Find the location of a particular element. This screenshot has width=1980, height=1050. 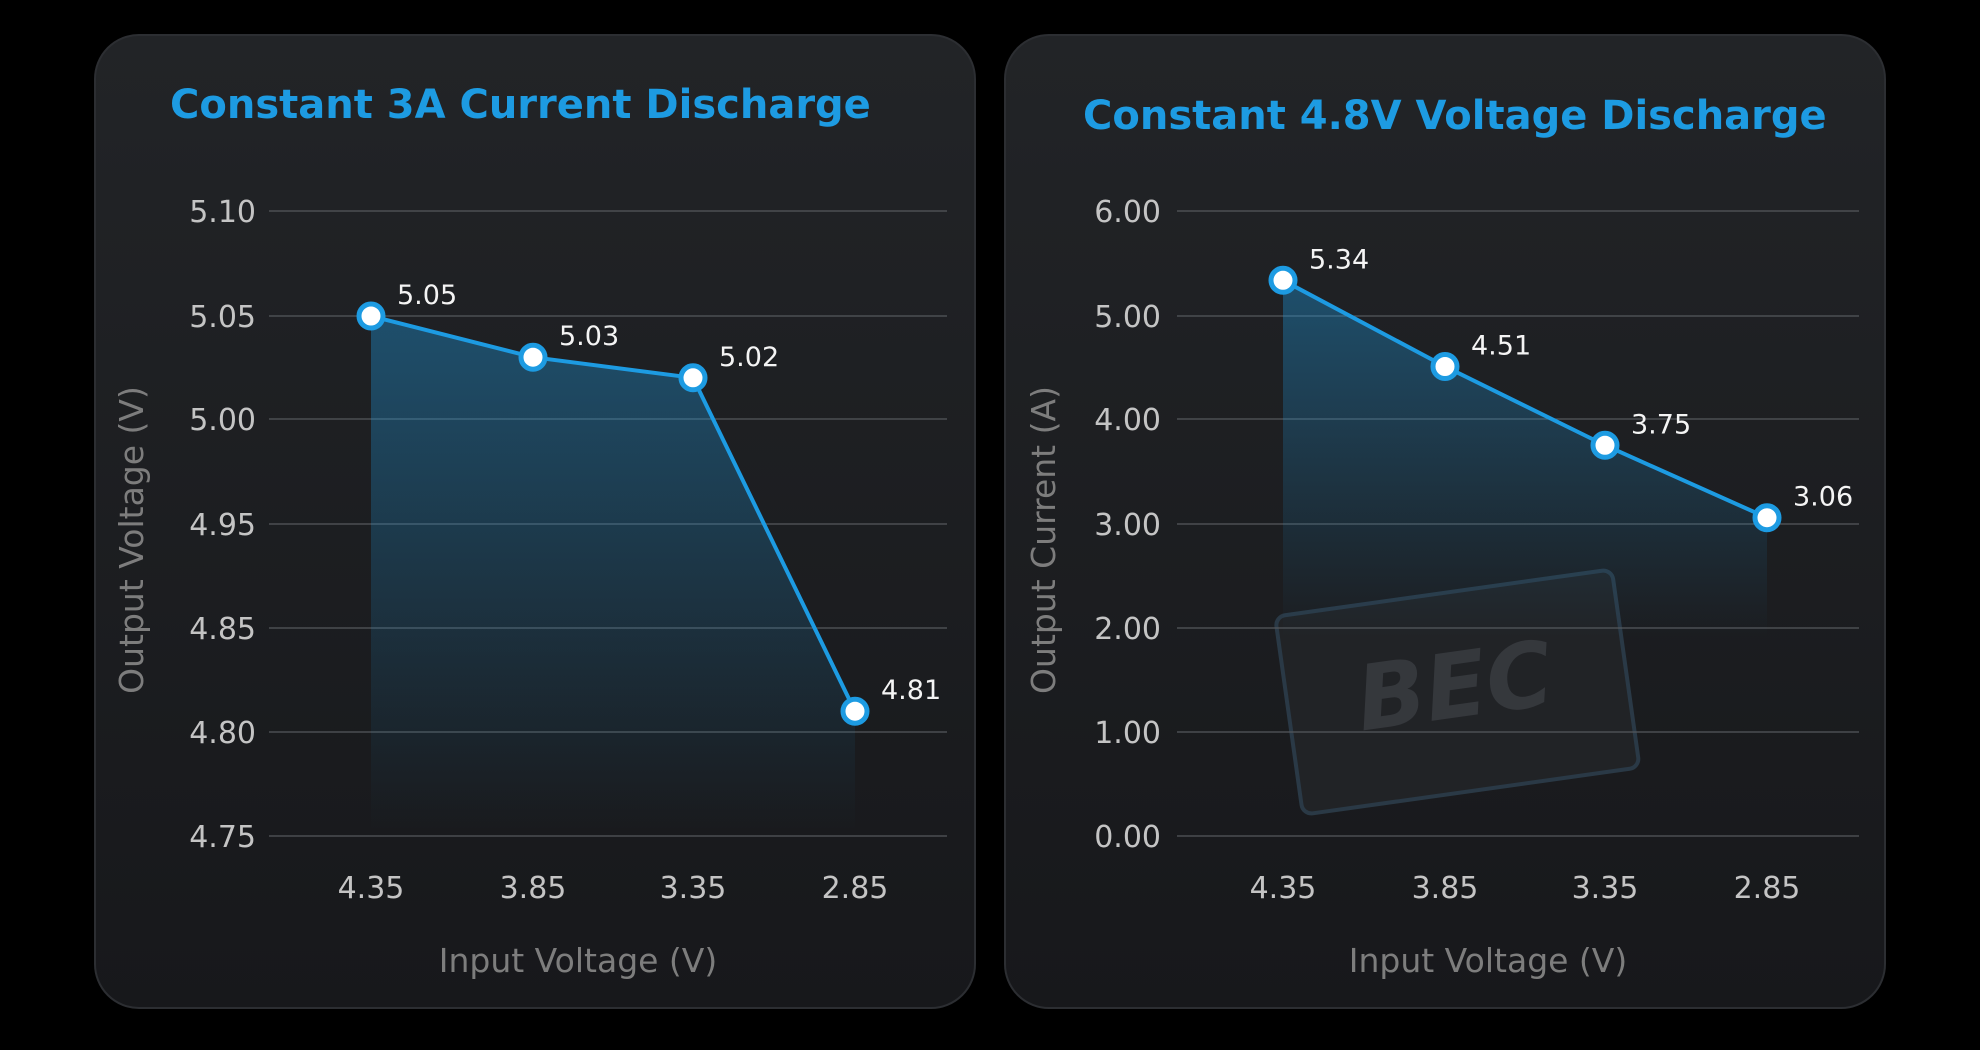

y-tick-label: 4.75 is located at coordinates (222, 837).